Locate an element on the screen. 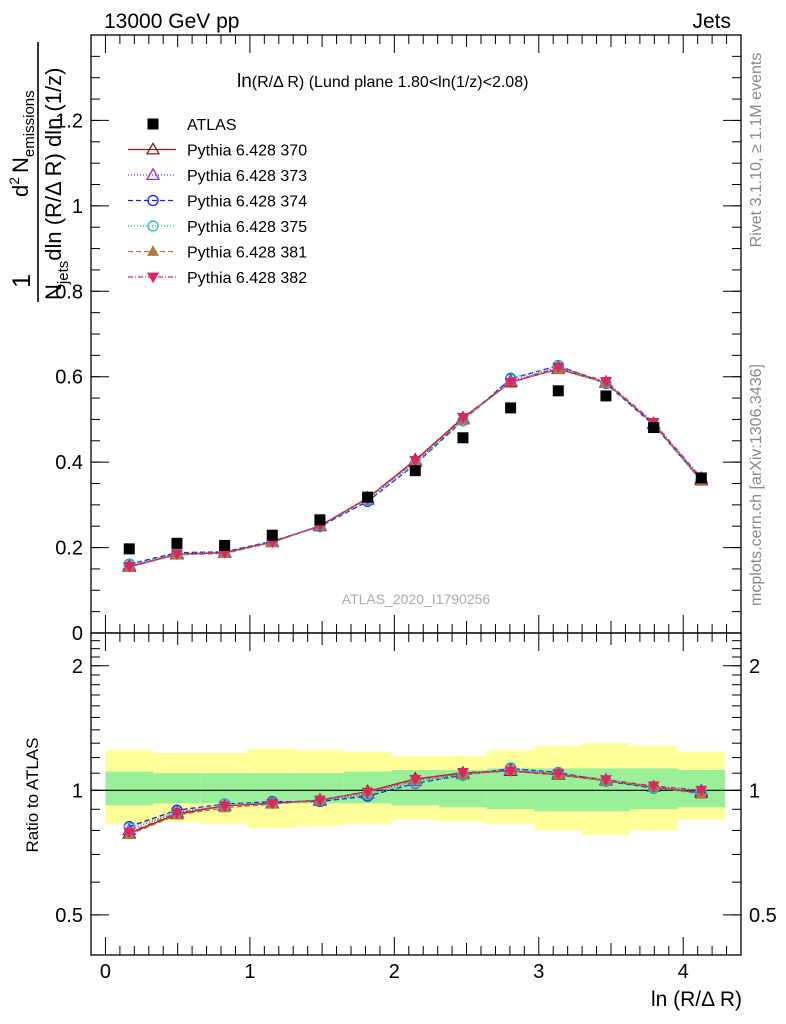 The image size is (786, 1024). svg-text: 1 is located at coordinates (22, 281).